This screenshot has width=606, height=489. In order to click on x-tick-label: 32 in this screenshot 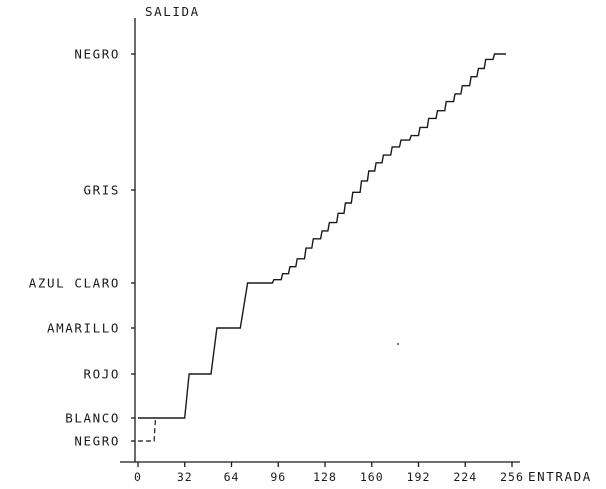, I will do `click(185, 477)`.